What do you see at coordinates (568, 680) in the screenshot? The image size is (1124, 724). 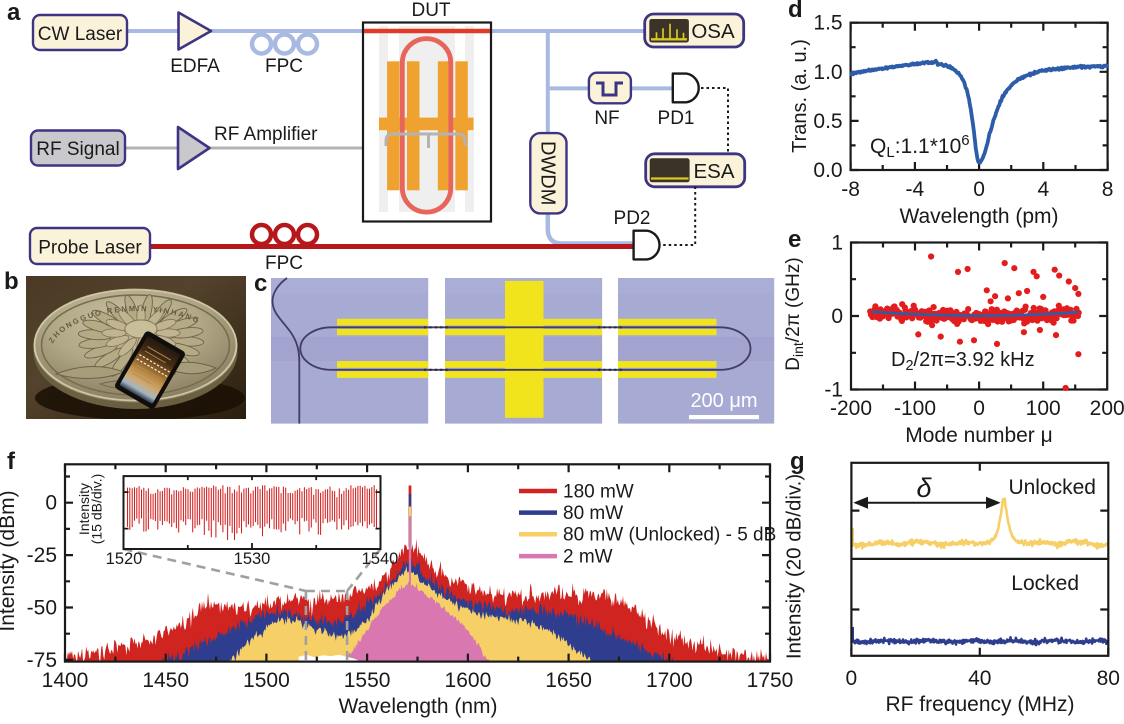 I see `svg-text: 1650` at bounding box center [568, 680].